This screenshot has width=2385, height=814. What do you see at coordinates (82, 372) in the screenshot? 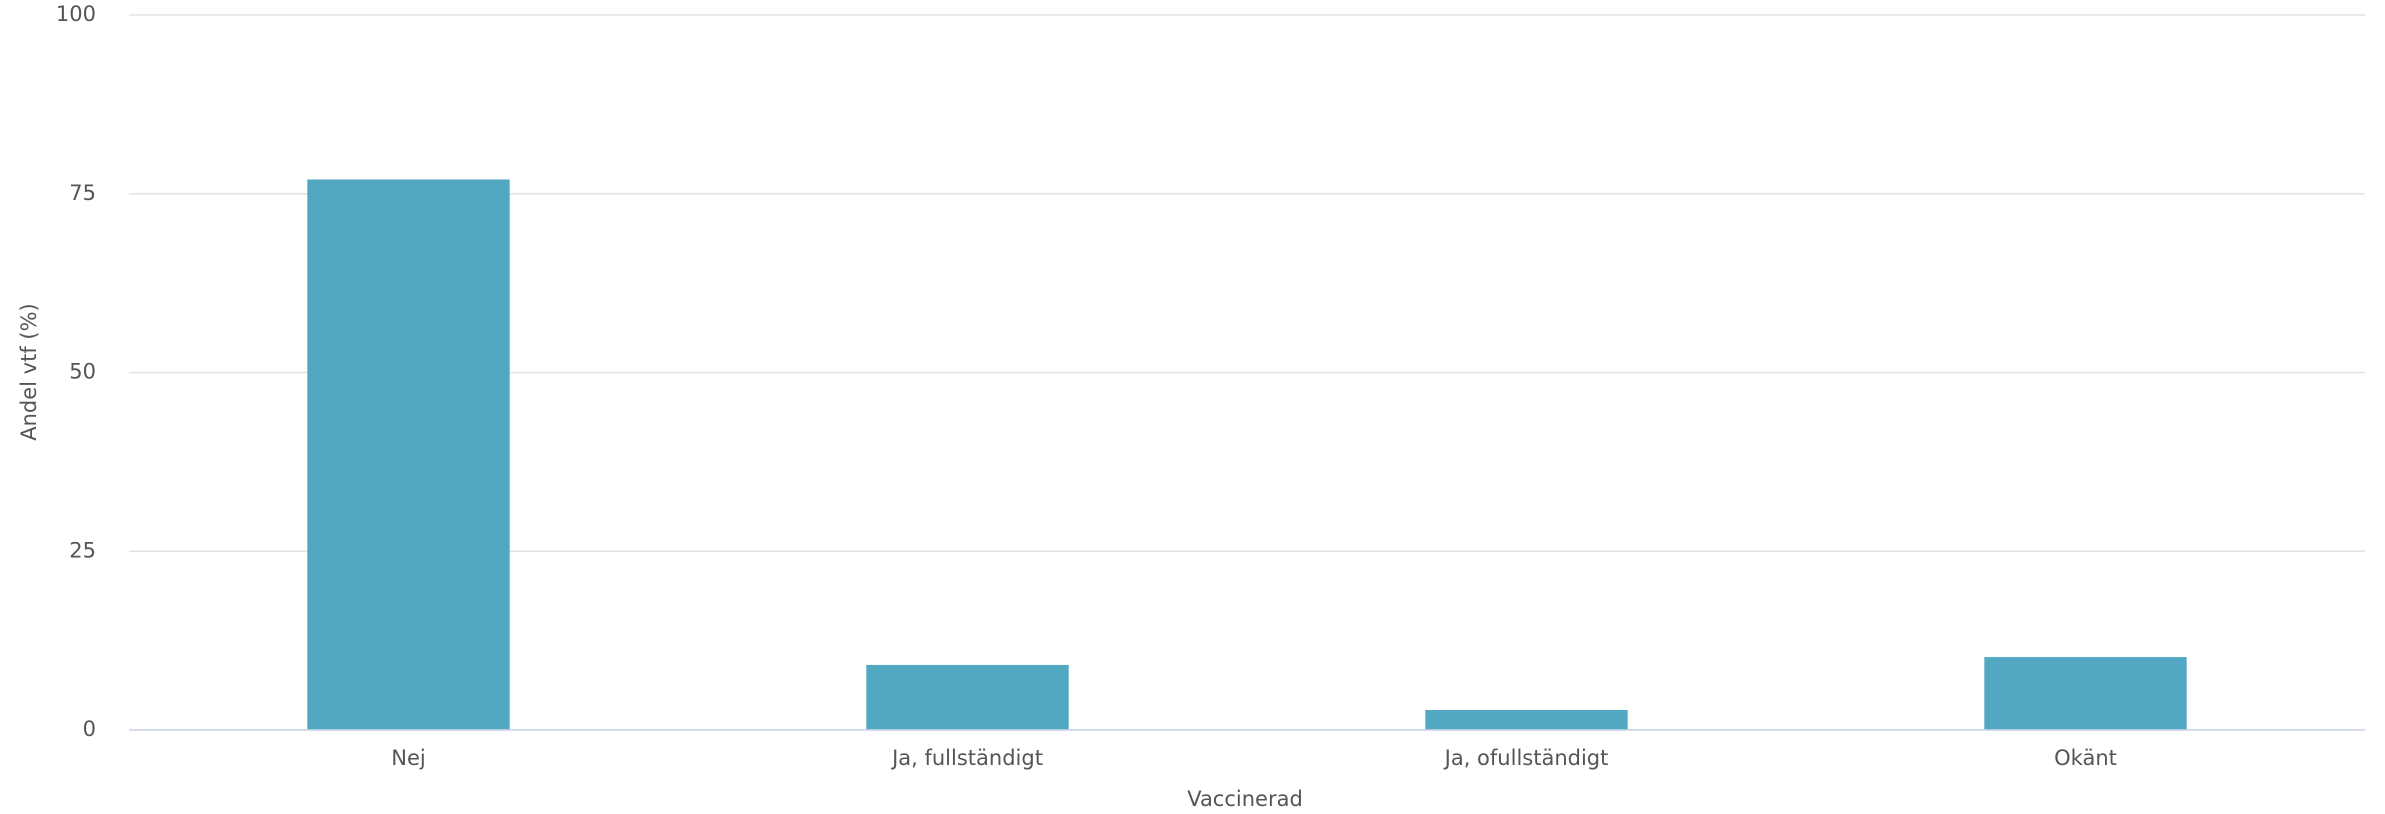
I see `y-tick-label: 50` at bounding box center [82, 372].